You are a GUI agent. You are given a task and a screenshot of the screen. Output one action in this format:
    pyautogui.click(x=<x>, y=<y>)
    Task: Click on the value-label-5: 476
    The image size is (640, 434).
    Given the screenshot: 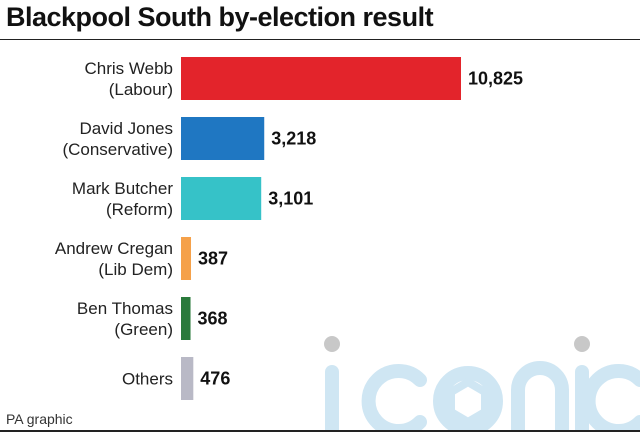 What is the action you would take?
    pyautogui.click(x=215, y=379)
    